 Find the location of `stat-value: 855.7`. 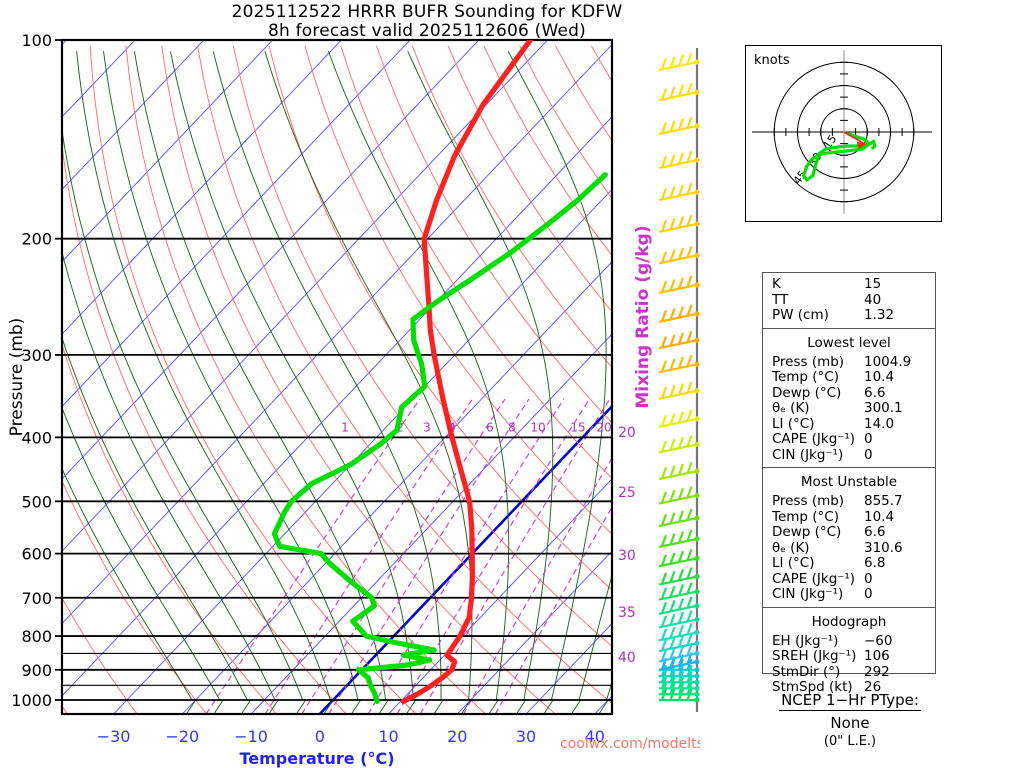

stat-value: 855.7 is located at coordinates (883, 501).